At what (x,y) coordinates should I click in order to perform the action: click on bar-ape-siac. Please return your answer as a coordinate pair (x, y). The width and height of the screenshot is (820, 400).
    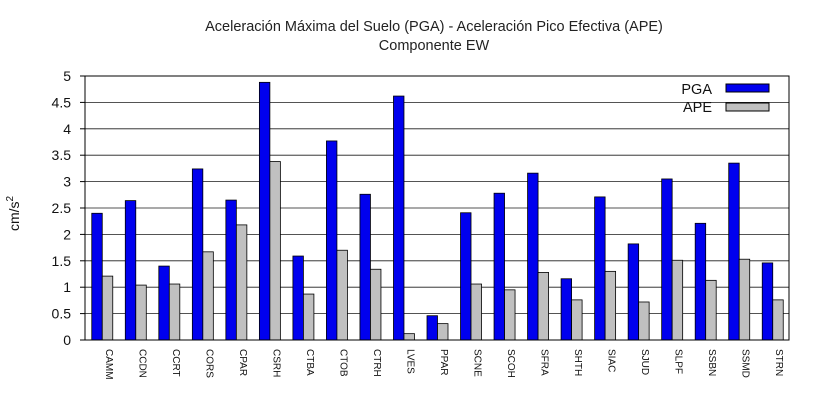
    Looking at the image, I should click on (610, 305).